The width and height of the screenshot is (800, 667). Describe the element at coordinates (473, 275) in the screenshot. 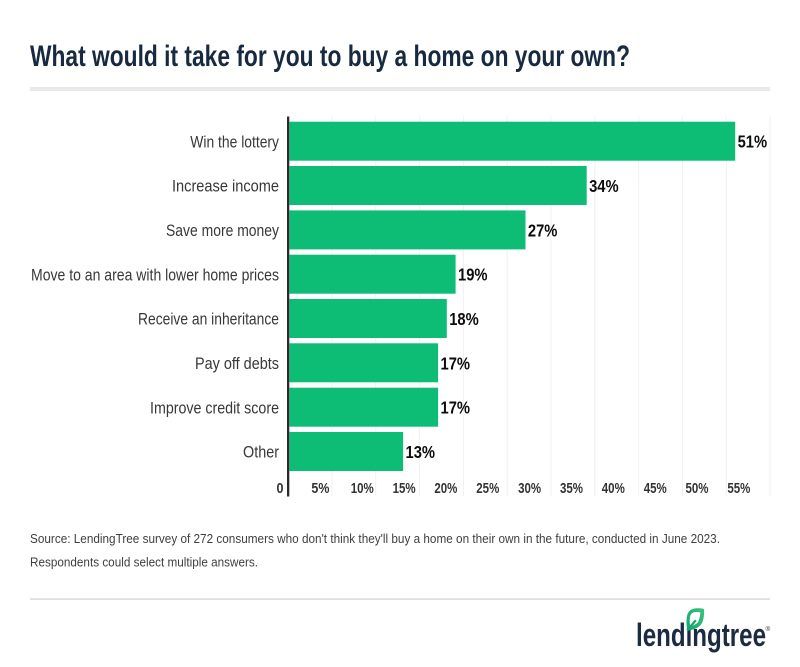

I see `svg-text: 19%` at that location.